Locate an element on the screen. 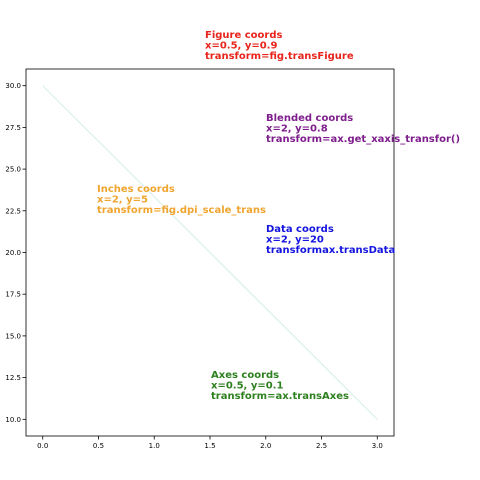 The width and height of the screenshot is (480, 480). annotation-line: Figure coords is located at coordinates (243, 35).